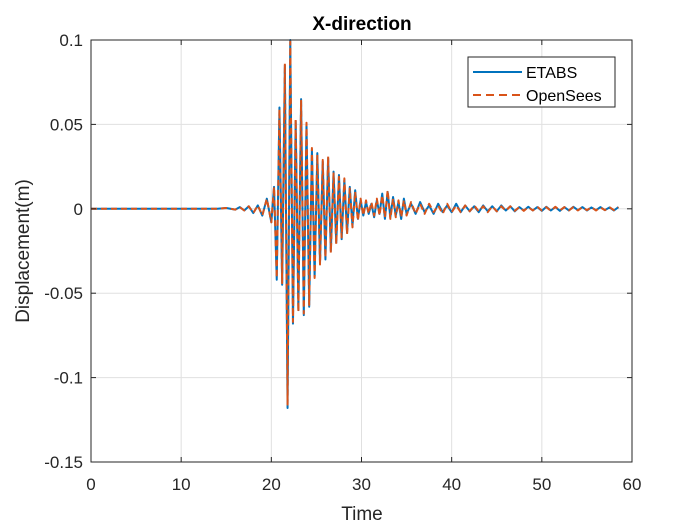  I want to click on x-tick-label: 20, so click(271, 484).